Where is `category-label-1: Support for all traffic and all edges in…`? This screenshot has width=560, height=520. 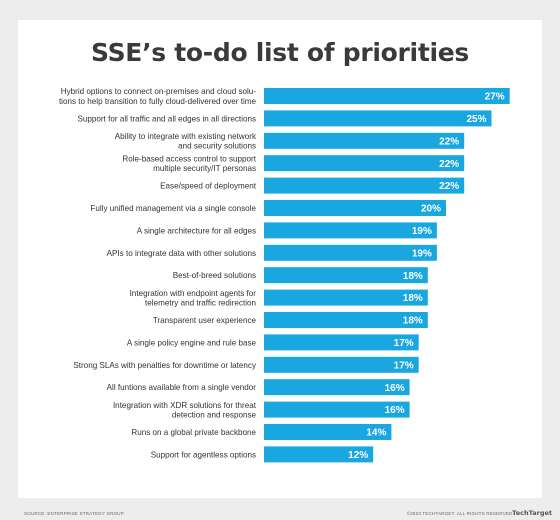
category-label-1: Support for all traffic and all edges in… is located at coordinates (167, 118).